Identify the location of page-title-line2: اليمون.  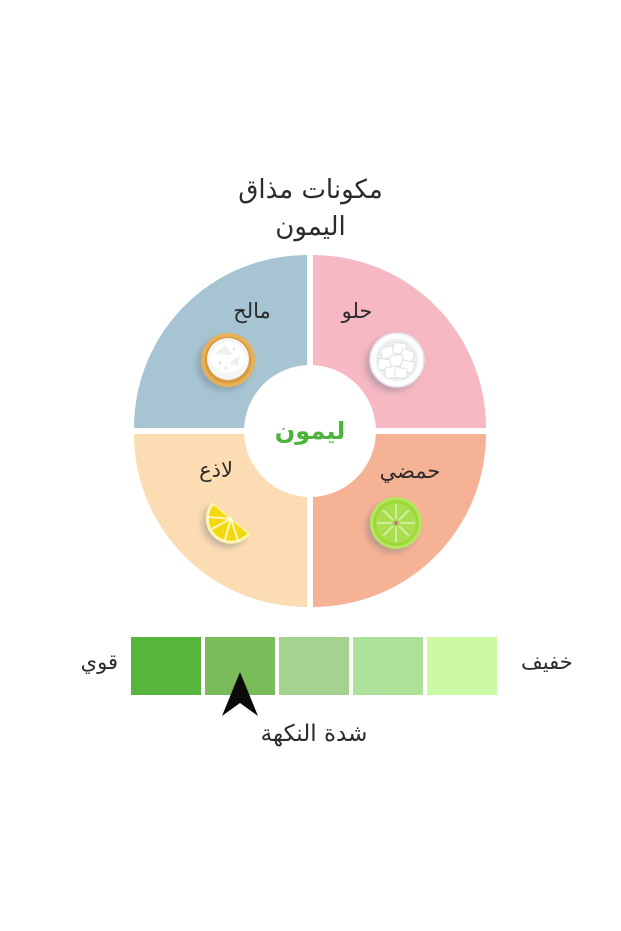
(310, 227).